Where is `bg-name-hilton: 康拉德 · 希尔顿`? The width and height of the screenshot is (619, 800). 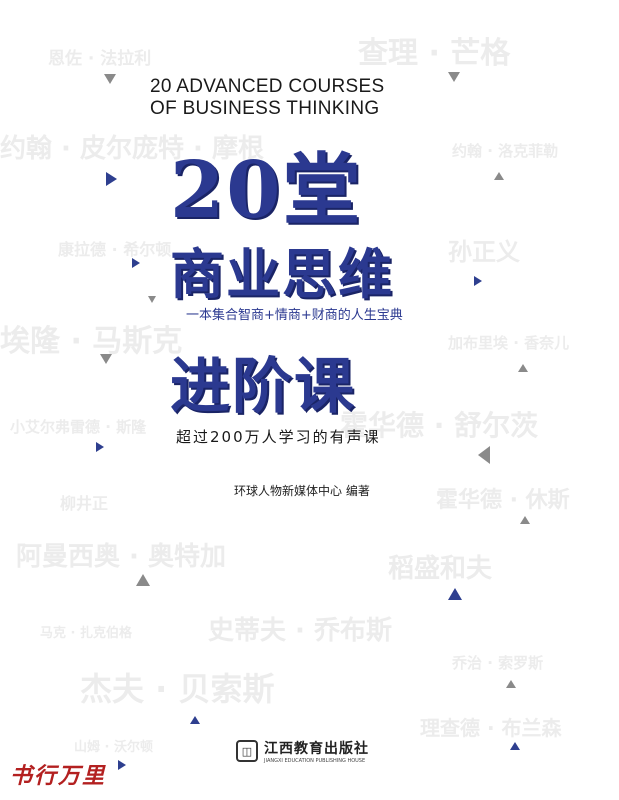 bg-name-hilton: 康拉德 · 希尔顿 is located at coordinates (115, 249).